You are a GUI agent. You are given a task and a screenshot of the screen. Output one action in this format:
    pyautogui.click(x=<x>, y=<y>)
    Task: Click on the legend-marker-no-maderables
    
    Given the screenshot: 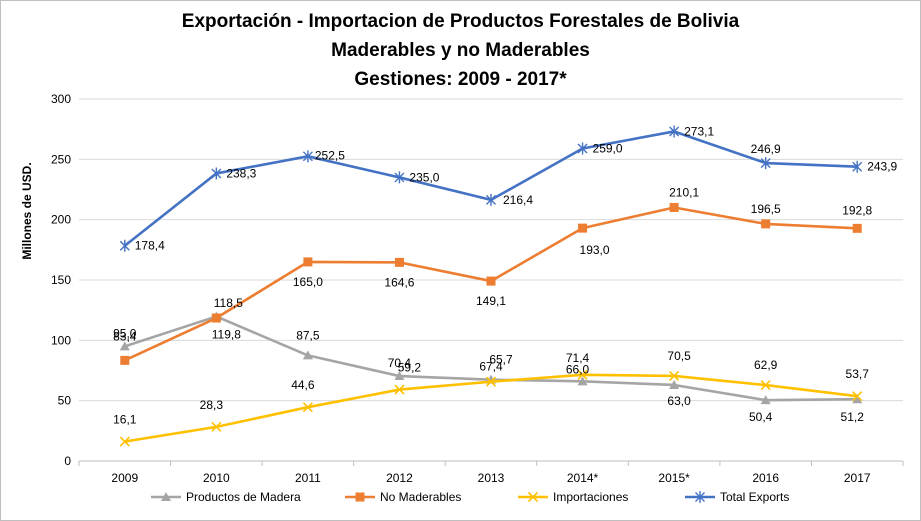 What is the action you would take?
    pyautogui.click(x=360, y=497)
    